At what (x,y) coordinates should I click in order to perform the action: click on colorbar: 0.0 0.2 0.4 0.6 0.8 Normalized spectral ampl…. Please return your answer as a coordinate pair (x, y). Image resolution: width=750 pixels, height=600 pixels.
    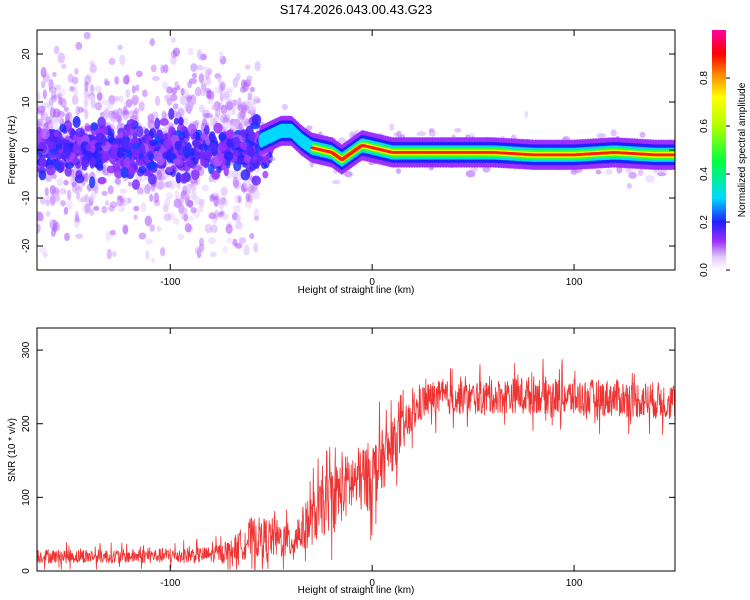
    Looking at the image, I should click on (723, 153).